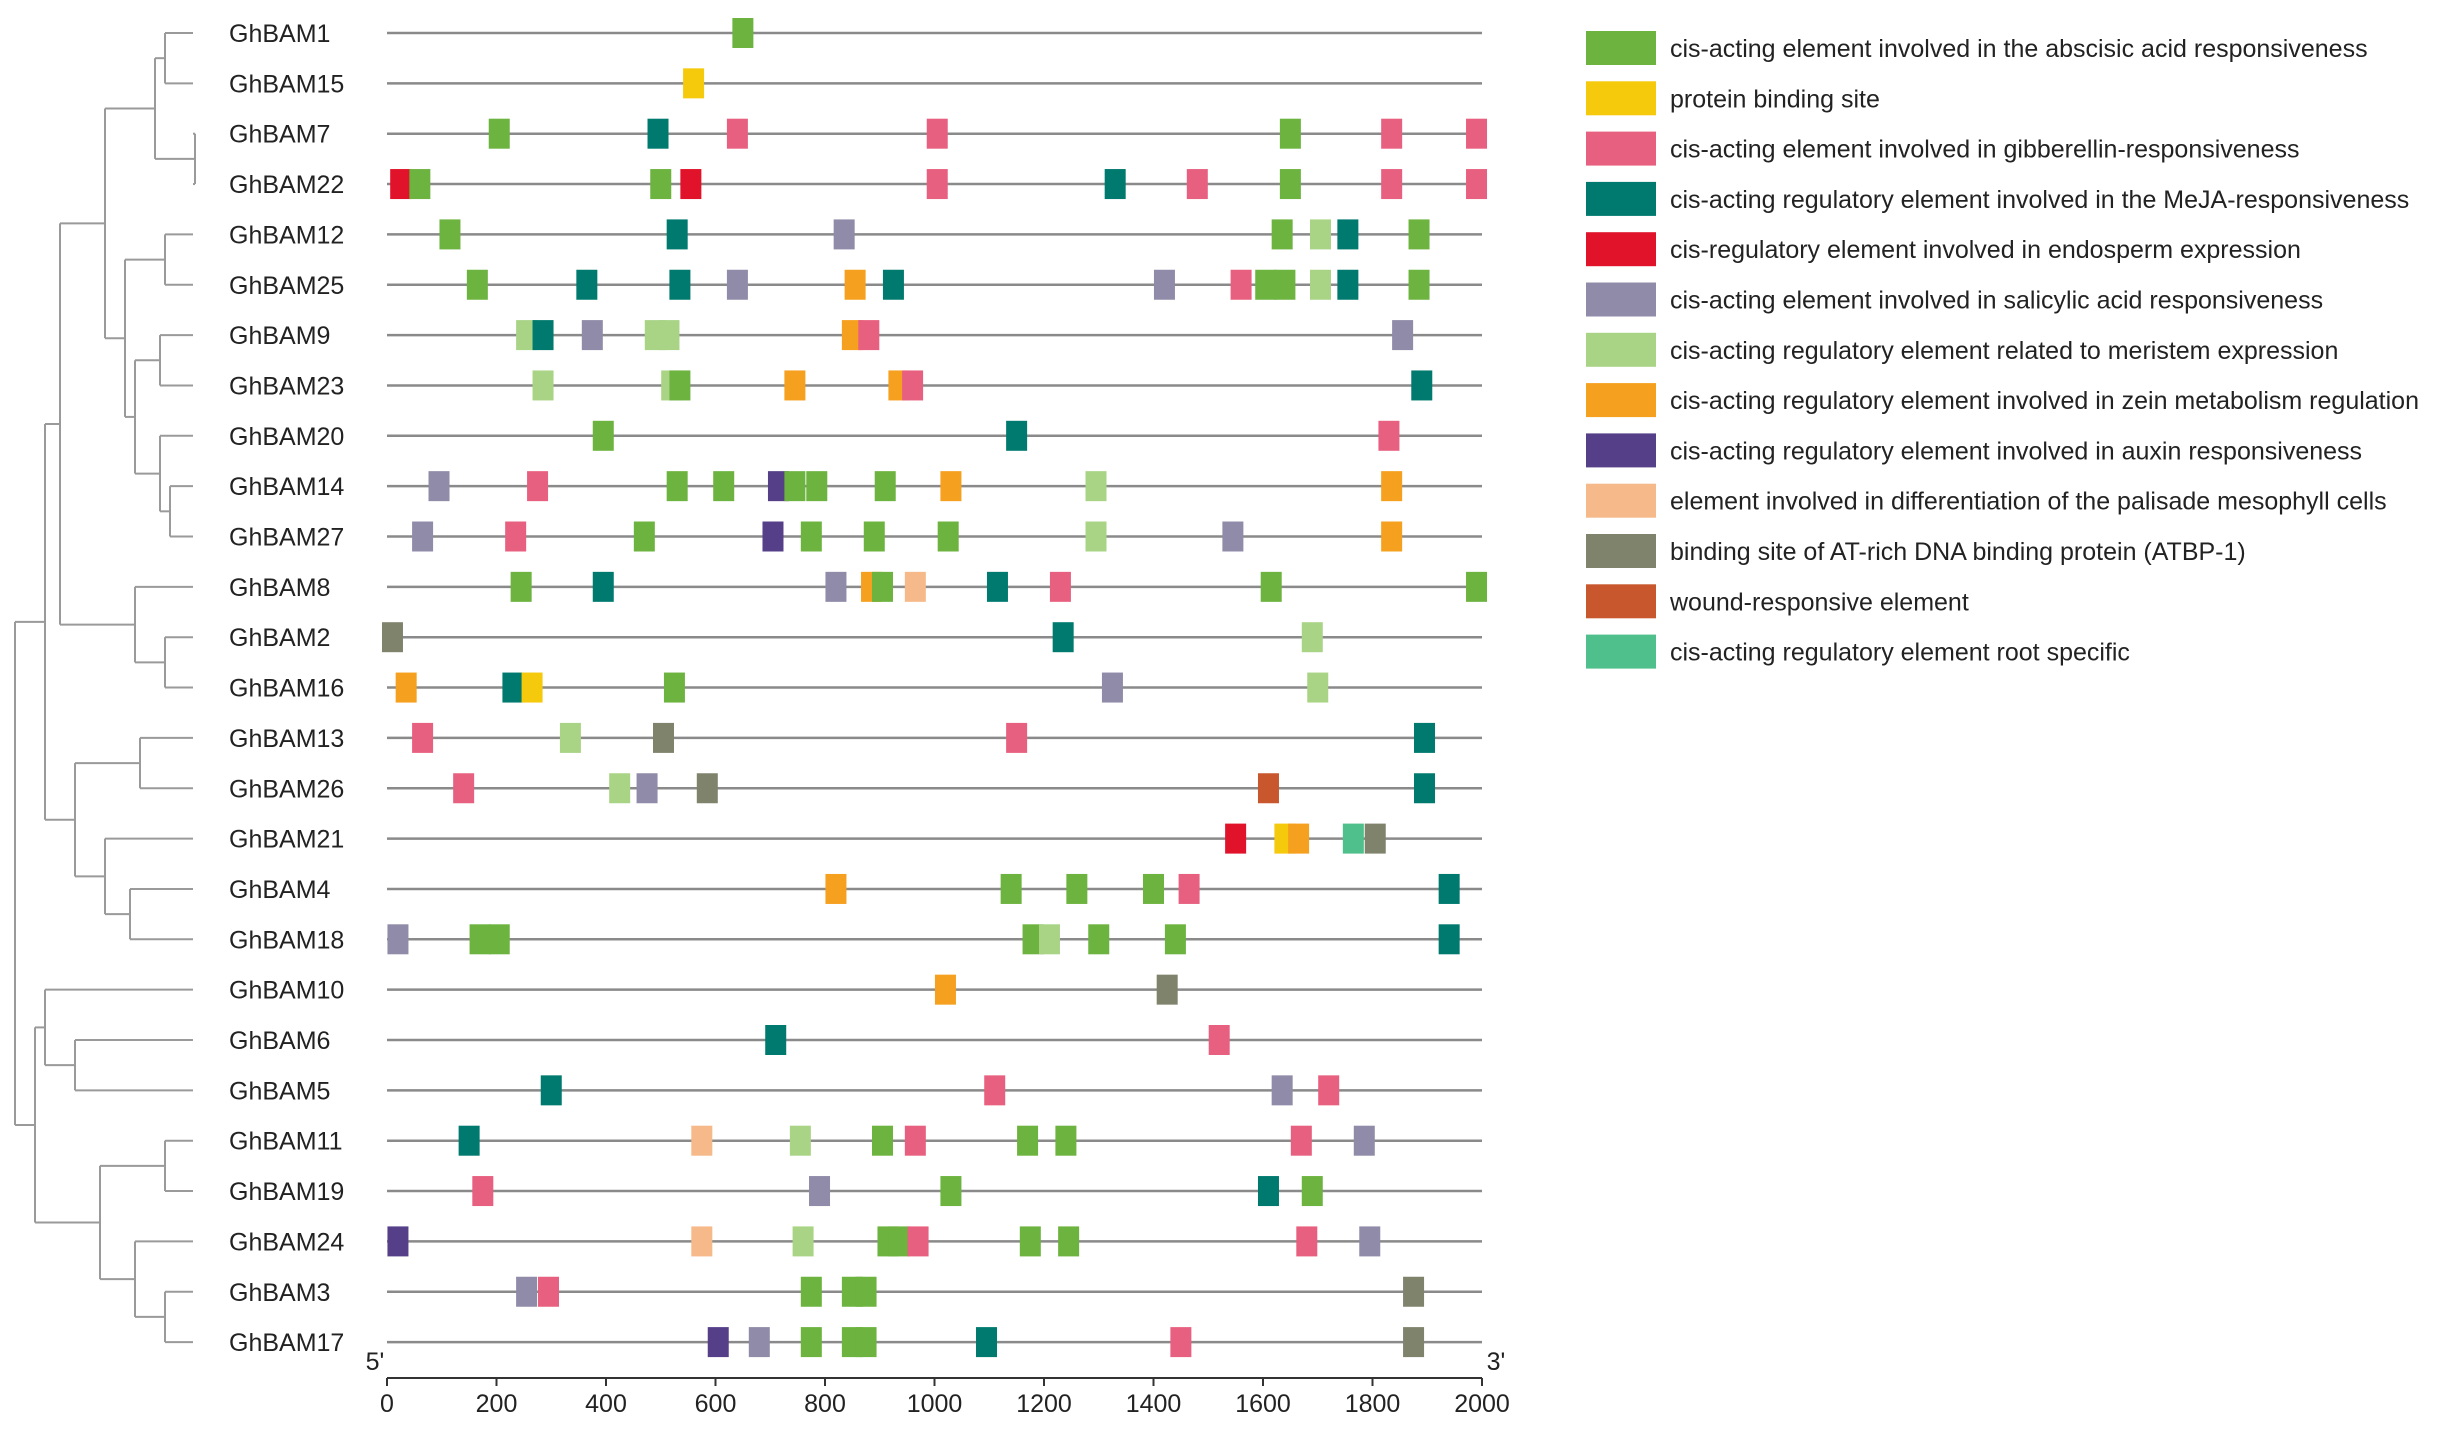 The height and width of the screenshot is (1449, 2458). I want to click on legend-item: wound-responsive element, so click(1777, 601).